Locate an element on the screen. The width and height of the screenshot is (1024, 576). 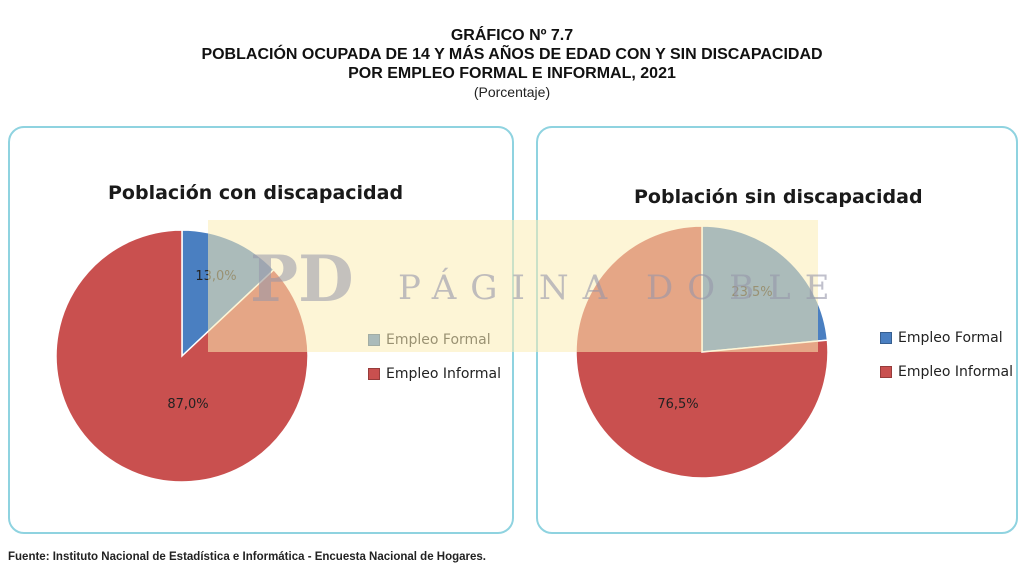
figure-number: GRÁFICO Nº 7.7 is located at coordinates (512, 35).